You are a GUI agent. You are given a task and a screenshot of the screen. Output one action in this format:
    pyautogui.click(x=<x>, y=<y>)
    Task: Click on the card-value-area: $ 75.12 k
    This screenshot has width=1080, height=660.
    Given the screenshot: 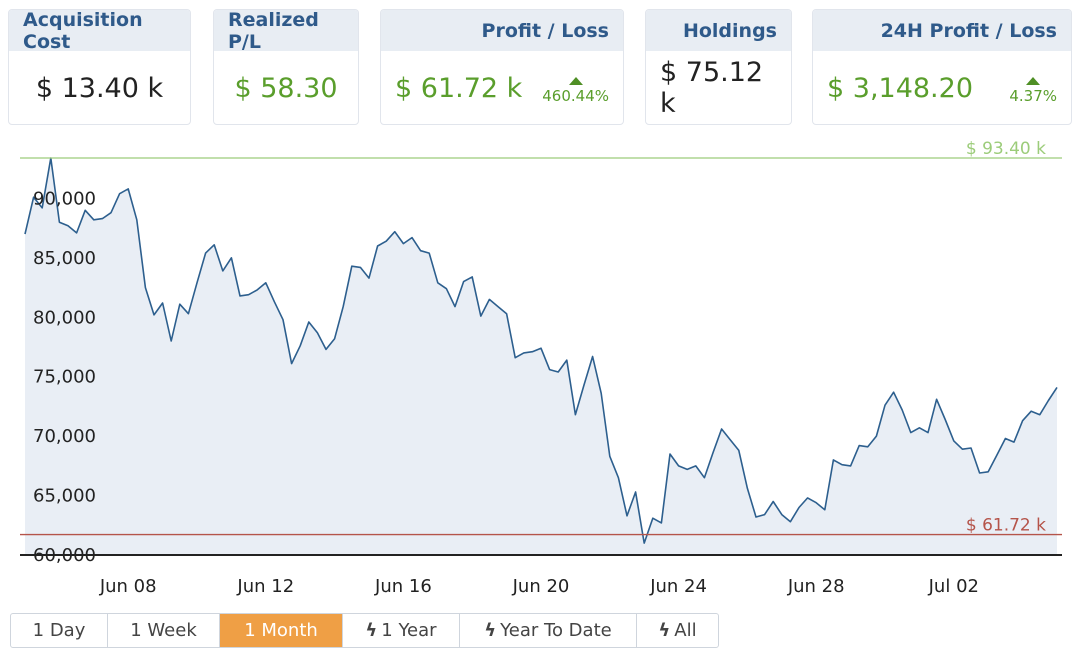 What is the action you would take?
    pyautogui.click(x=718, y=87)
    